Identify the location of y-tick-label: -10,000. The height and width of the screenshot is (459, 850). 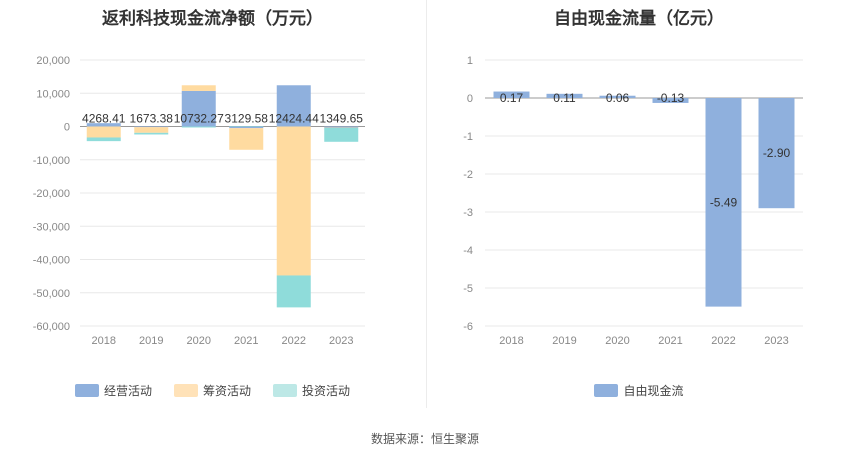
(51, 161).